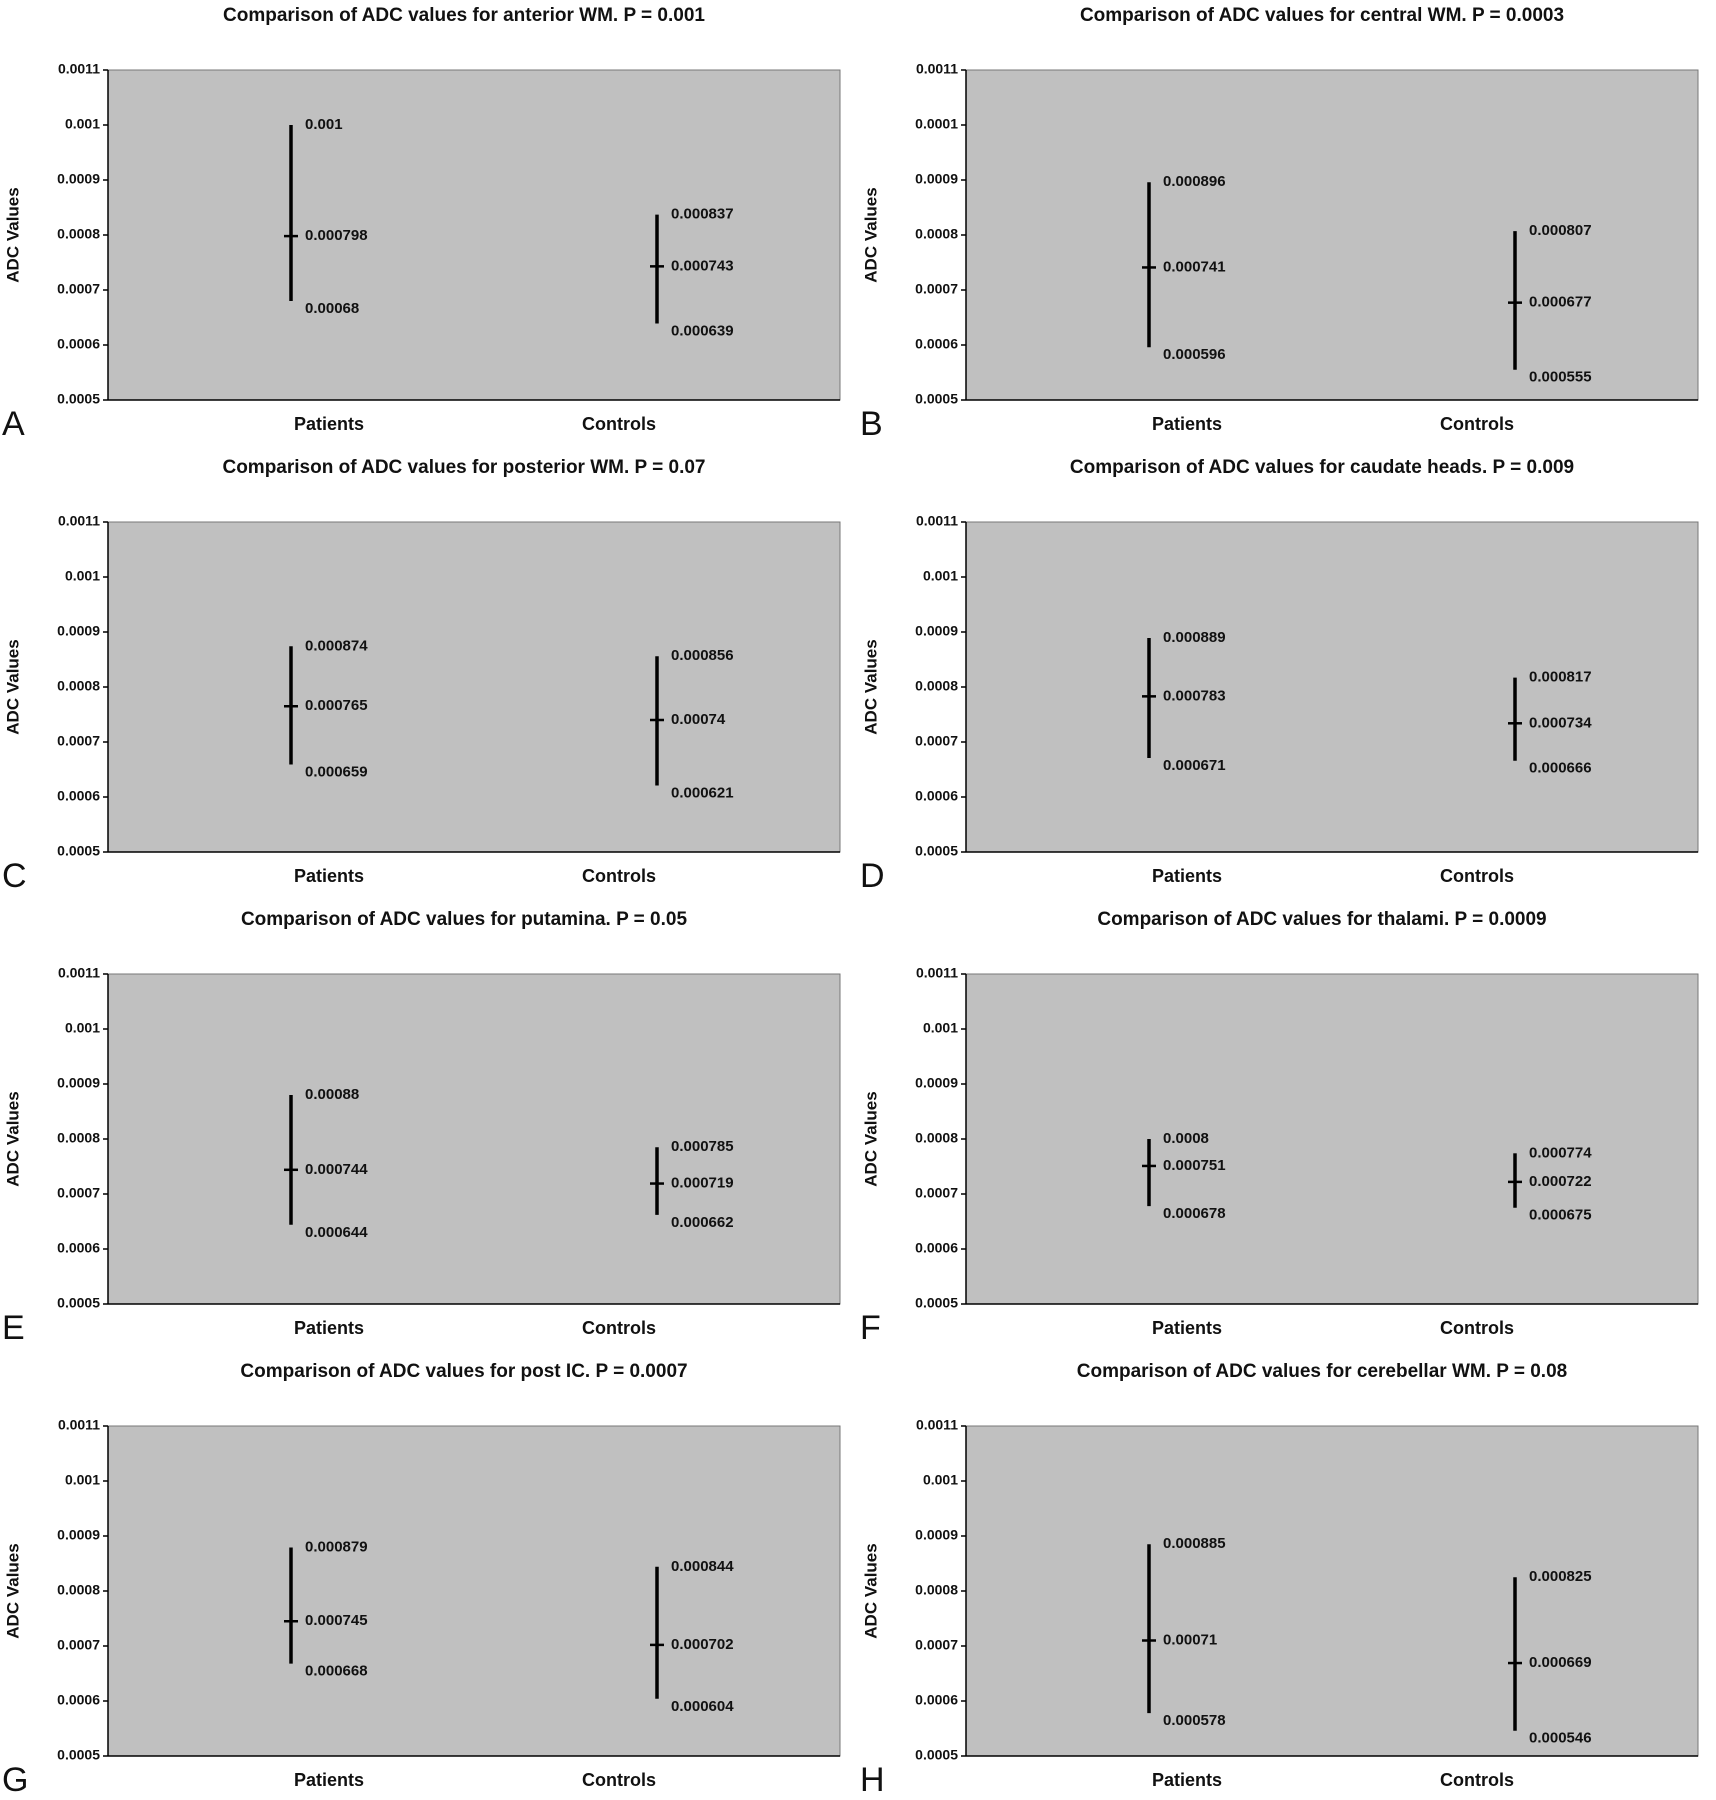 Image resolution: width=1716 pixels, height=1800 pixels. Describe the element at coordinates (336, 1169) in the screenshot. I see `value-label-mid: 0.000744` at that location.